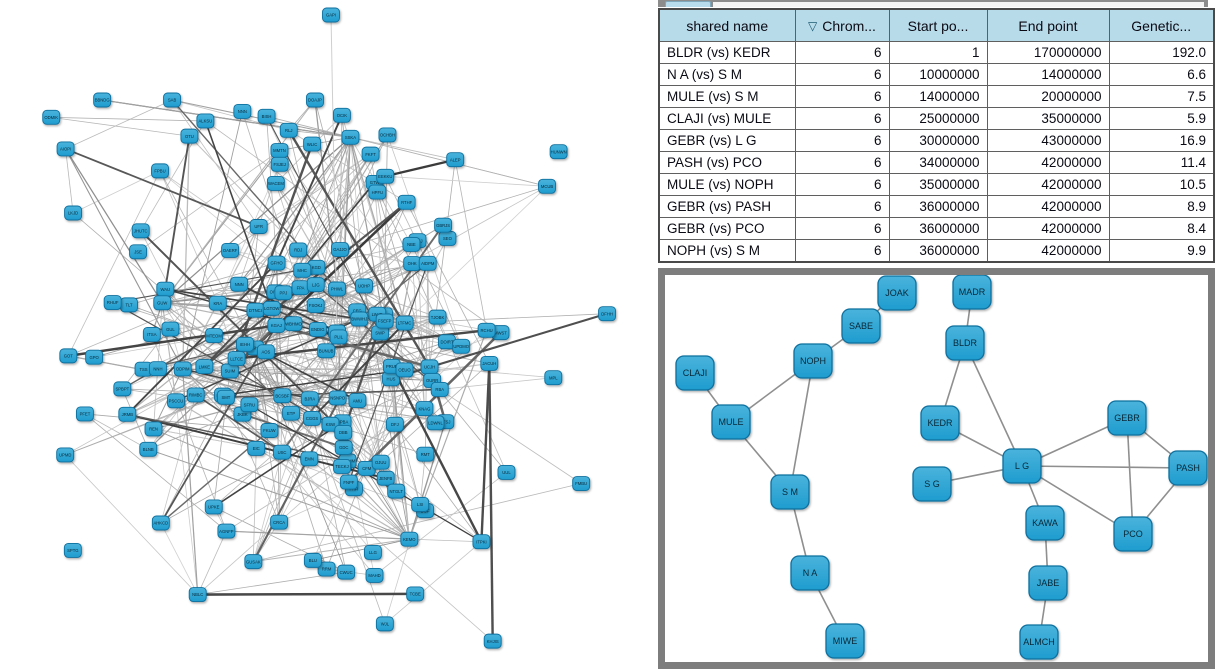  What do you see at coordinates (1048, 52) in the screenshot?
I see `table-cell: 170000000` at bounding box center [1048, 52].